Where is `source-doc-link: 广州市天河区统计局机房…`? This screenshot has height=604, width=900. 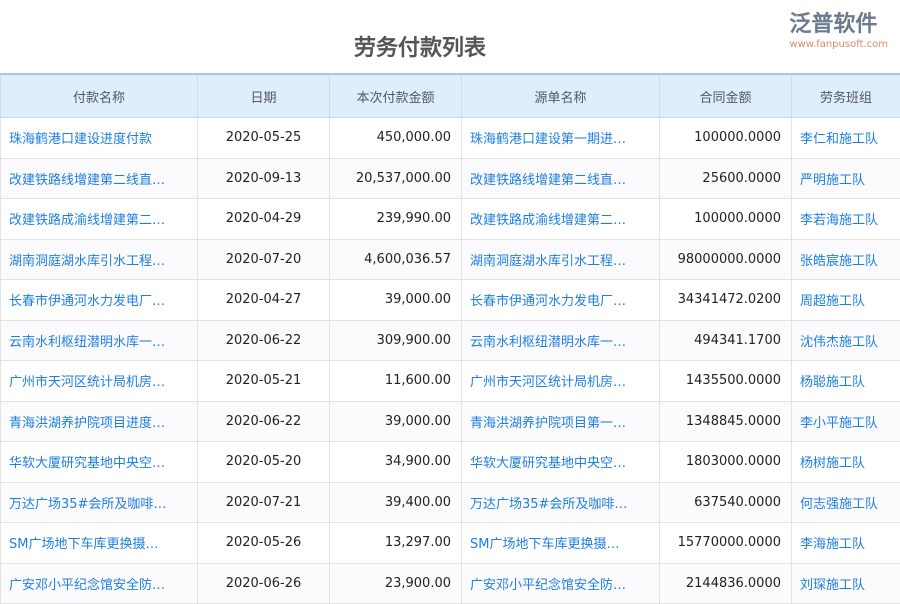 source-doc-link: 广州市天河区统计局机房… is located at coordinates (561, 381).